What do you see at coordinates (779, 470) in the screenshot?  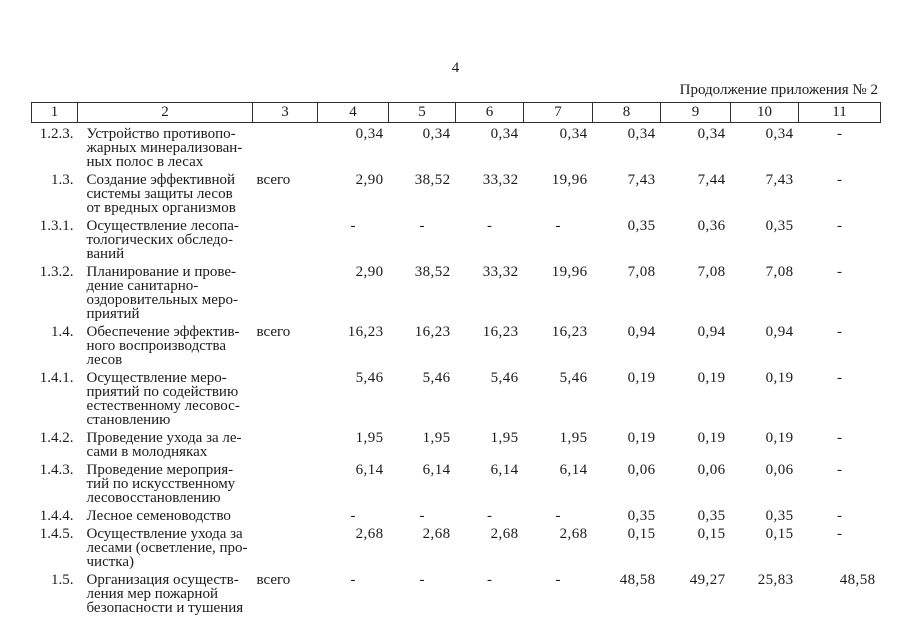 I see `value-cell-col10: 0,06` at bounding box center [779, 470].